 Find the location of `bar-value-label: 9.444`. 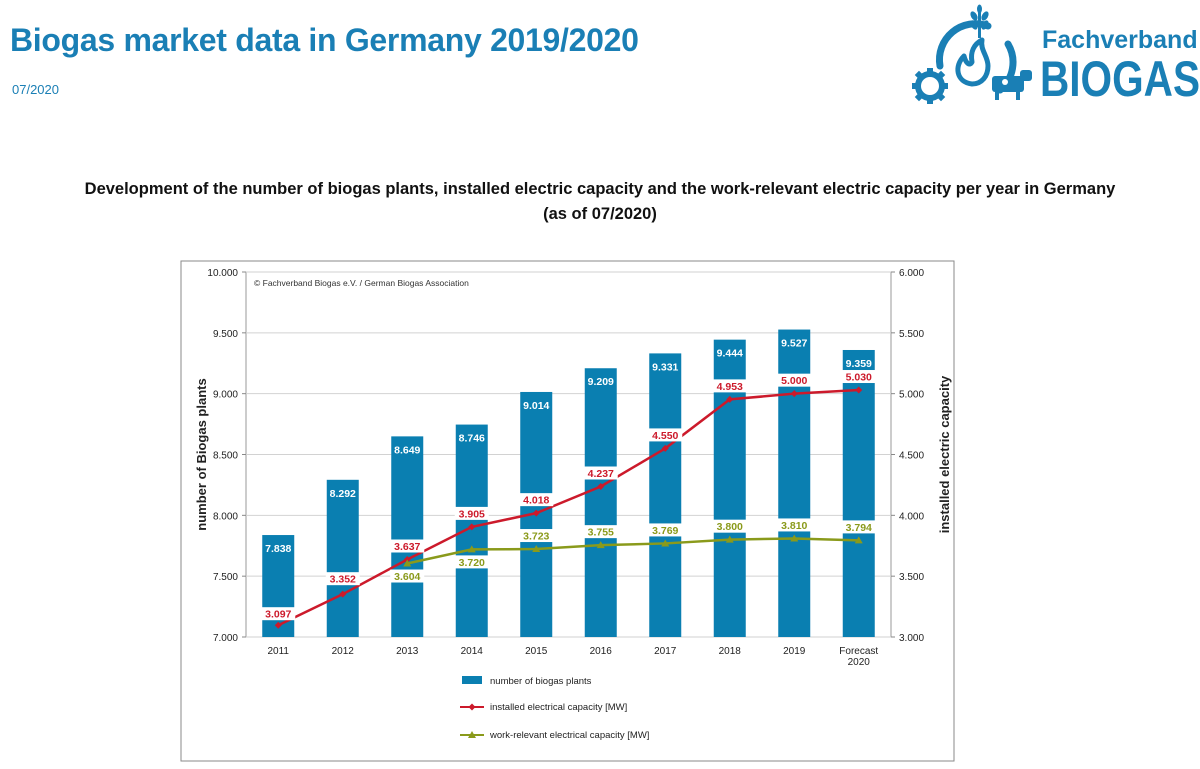

bar-value-label: 9.444 is located at coordinates (730, 354).